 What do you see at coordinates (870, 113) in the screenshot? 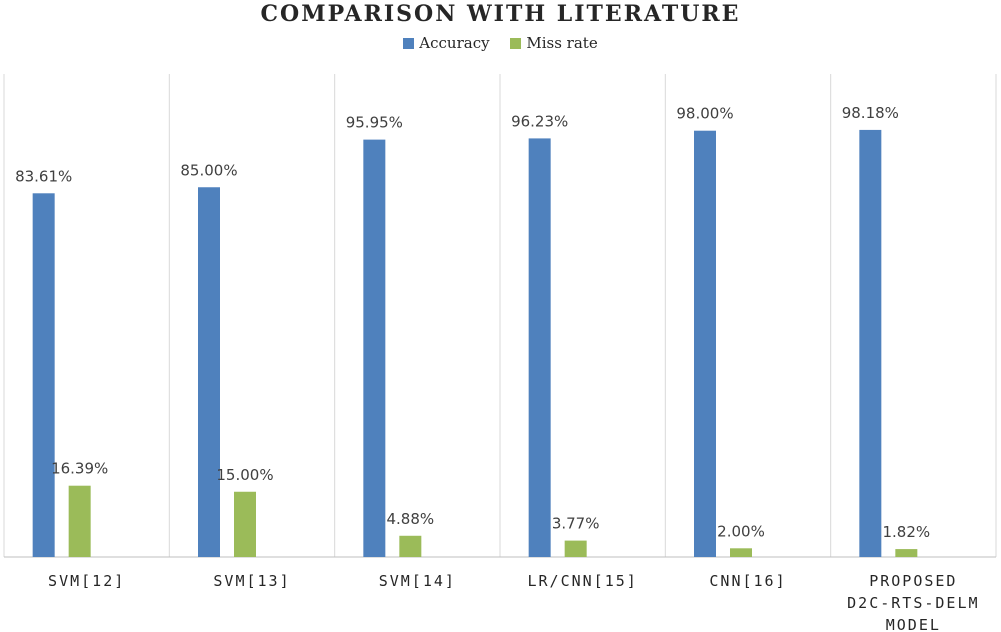
I see `data-label-accuracy: 98.18%` at bounding box center [870, 113].